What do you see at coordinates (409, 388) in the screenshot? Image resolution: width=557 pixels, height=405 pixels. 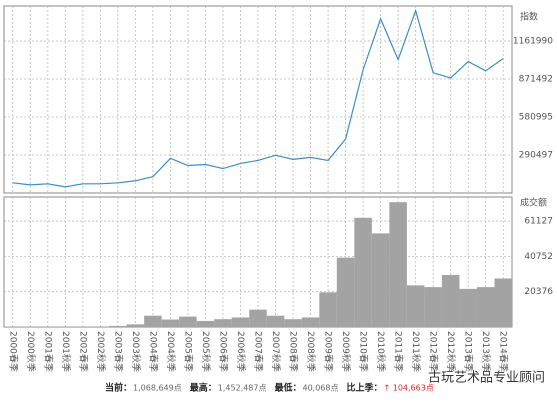 I see `footer-value: ↑ 104,663点` at bounding box center [409, 388].